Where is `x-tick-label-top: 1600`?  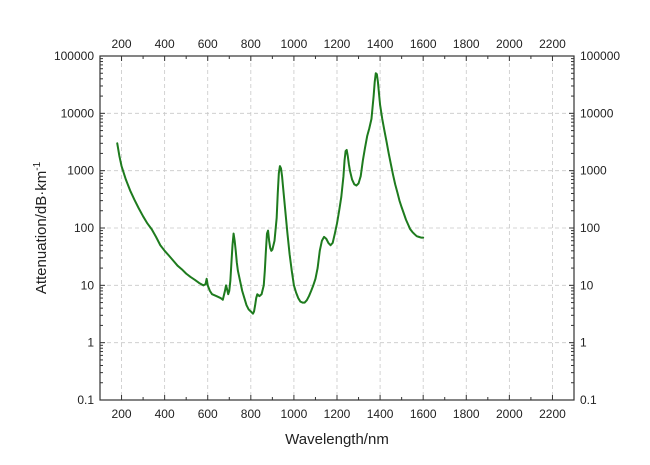 x-tick-label-top: 1600 is located at coordinates (423, 44).